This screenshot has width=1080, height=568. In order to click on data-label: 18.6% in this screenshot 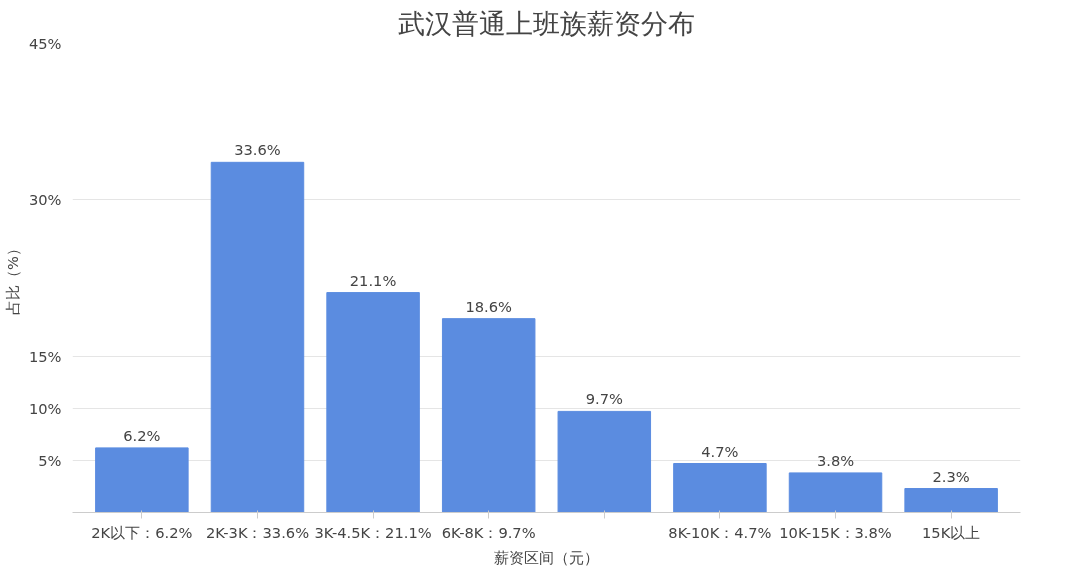, I will do `click(489, 306)`.